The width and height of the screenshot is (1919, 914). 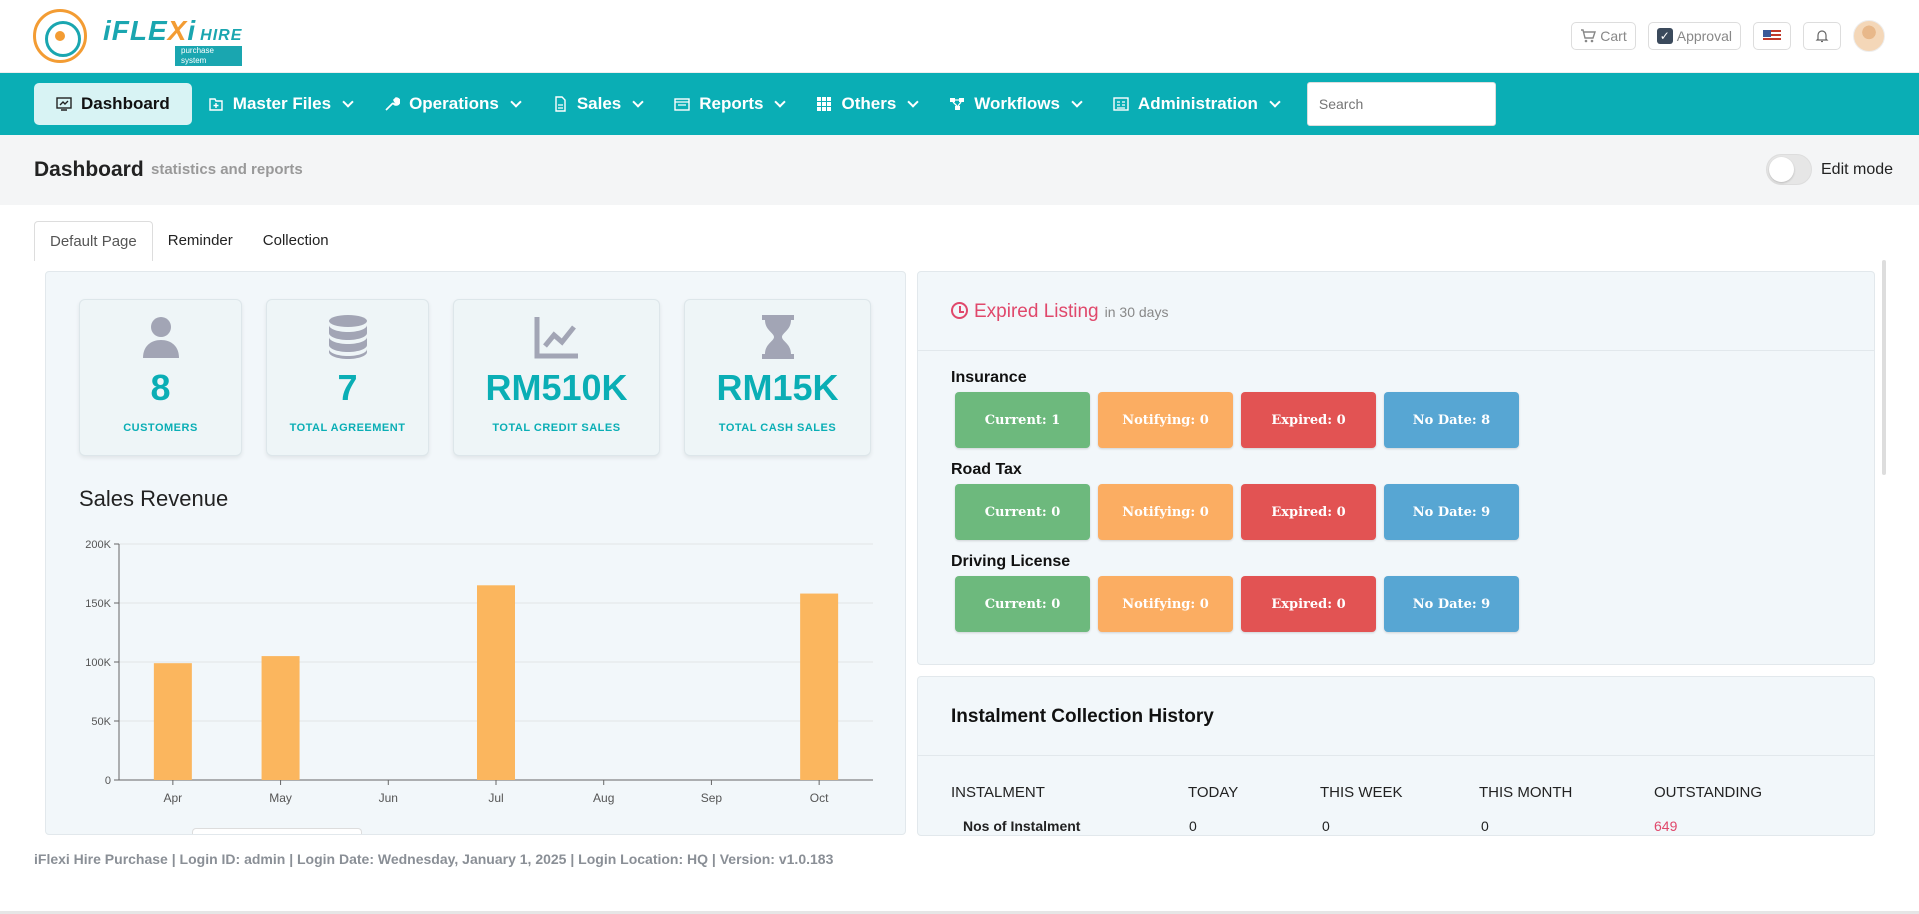 I want to click on nav-operations: Operations, so click(x=452, y=104).